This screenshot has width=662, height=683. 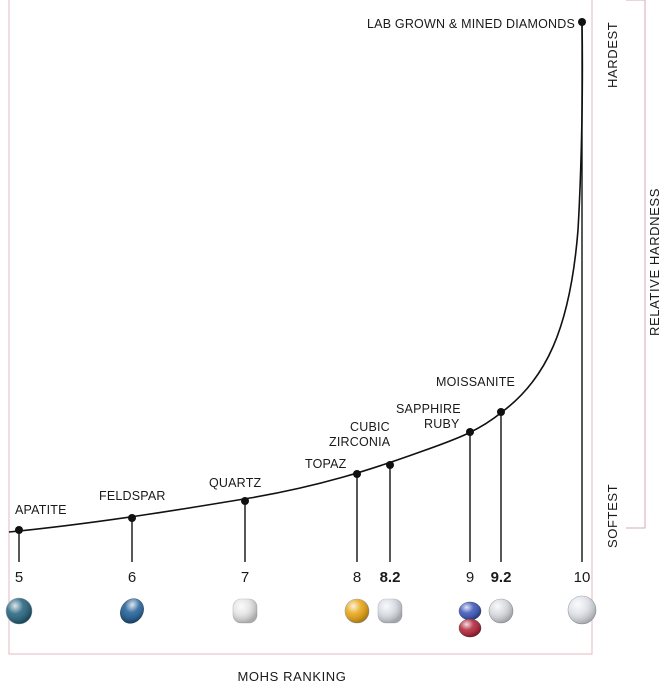 I want to click on point-label-7: QUARTZ, so click(x=235, y=483).